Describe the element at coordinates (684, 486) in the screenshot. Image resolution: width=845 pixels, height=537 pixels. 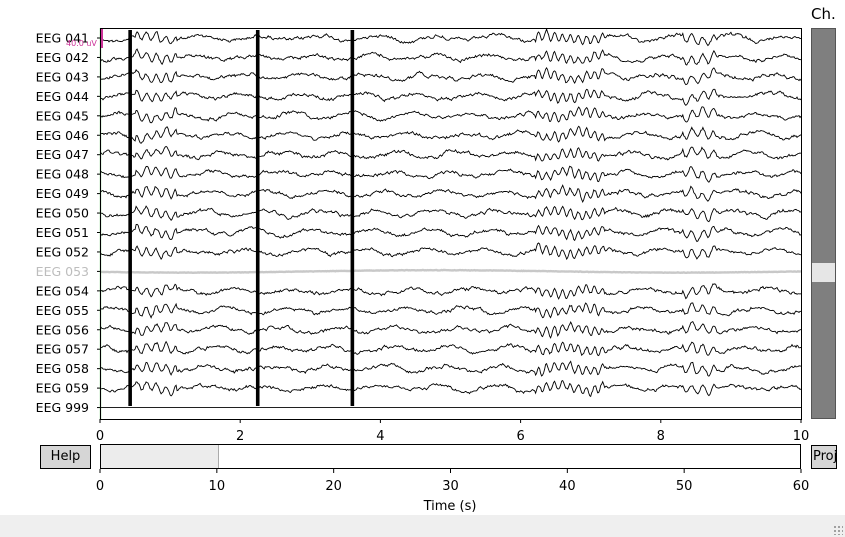
I see `overview-xaxis-tick-label: 50` at that location.